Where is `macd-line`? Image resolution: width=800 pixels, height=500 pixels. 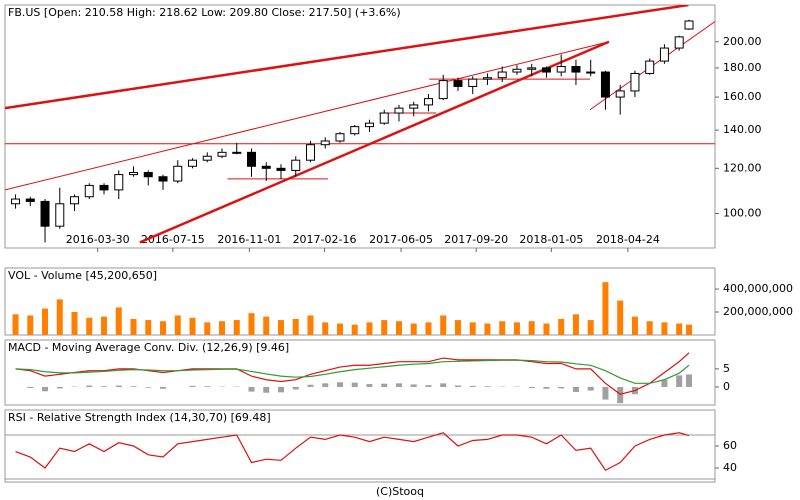
macd-line is located at coordinates (352, 371).